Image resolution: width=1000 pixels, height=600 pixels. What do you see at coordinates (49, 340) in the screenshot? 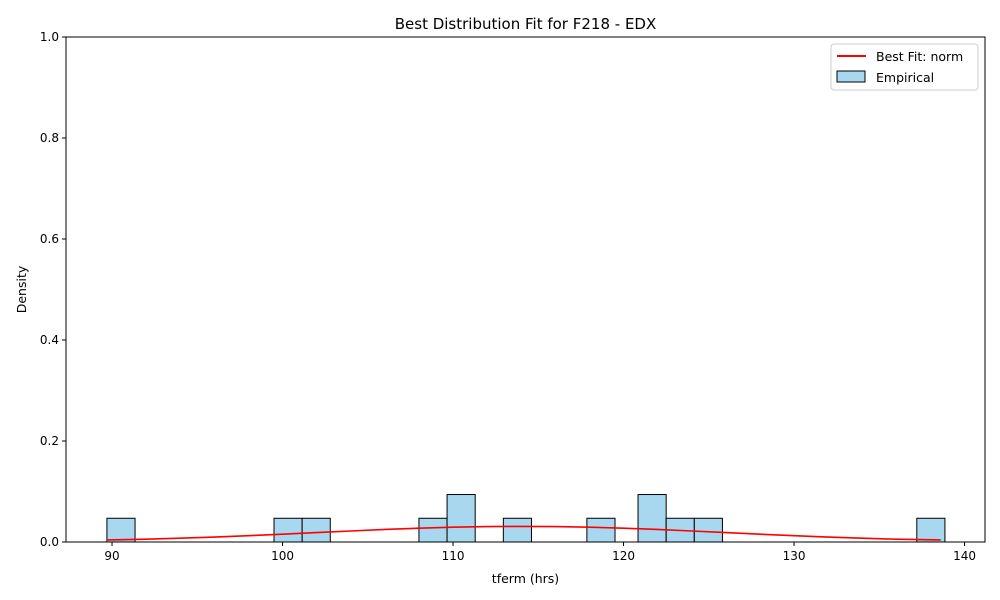
I see `y-tick-label-0.4: 0.4` at bounding box center [49, 340].